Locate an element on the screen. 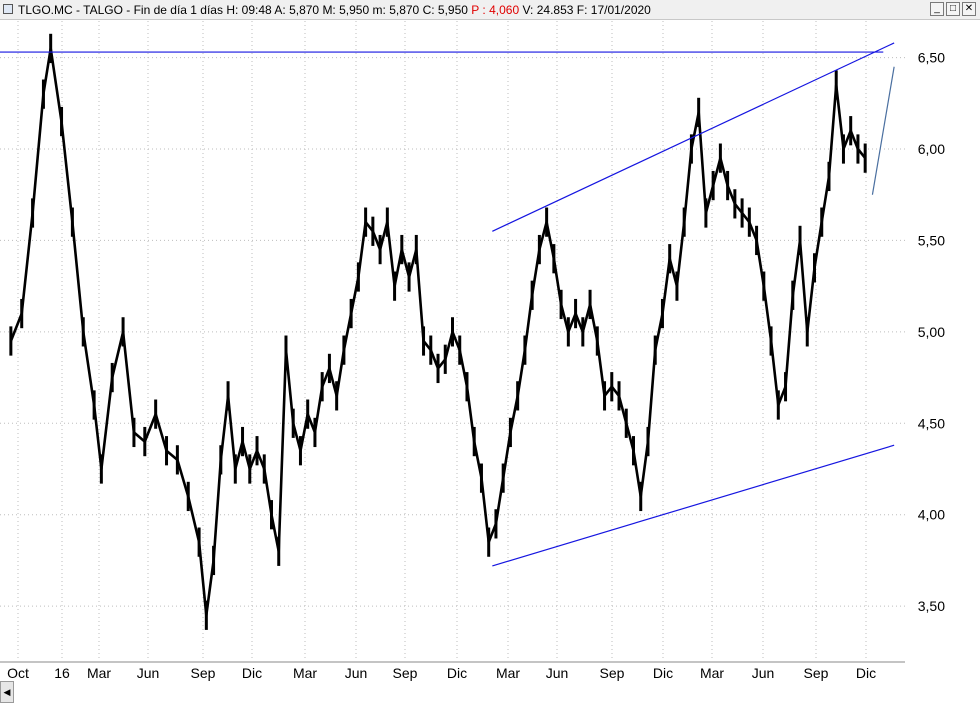  date-label: F: is located at coordinates (582, 10).